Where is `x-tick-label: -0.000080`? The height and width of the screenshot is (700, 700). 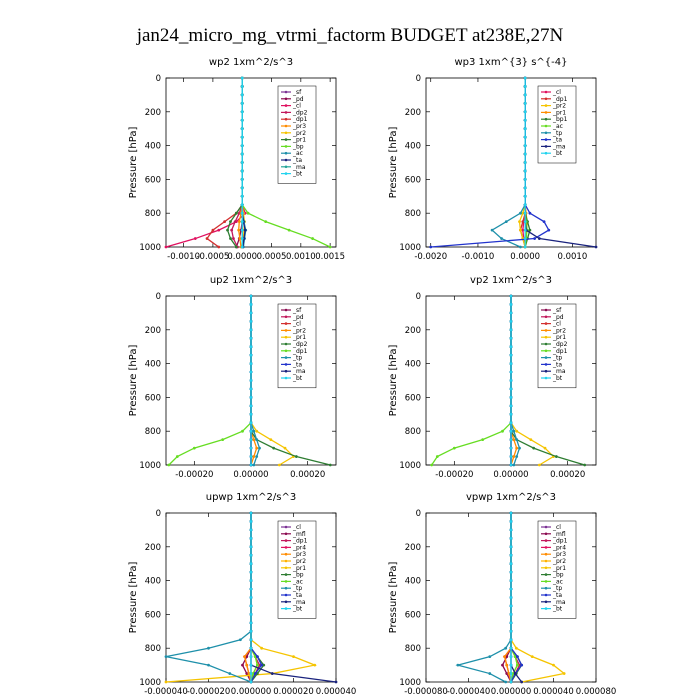
x-tick-label: -0.000080 is located at coordinates (426, 692).